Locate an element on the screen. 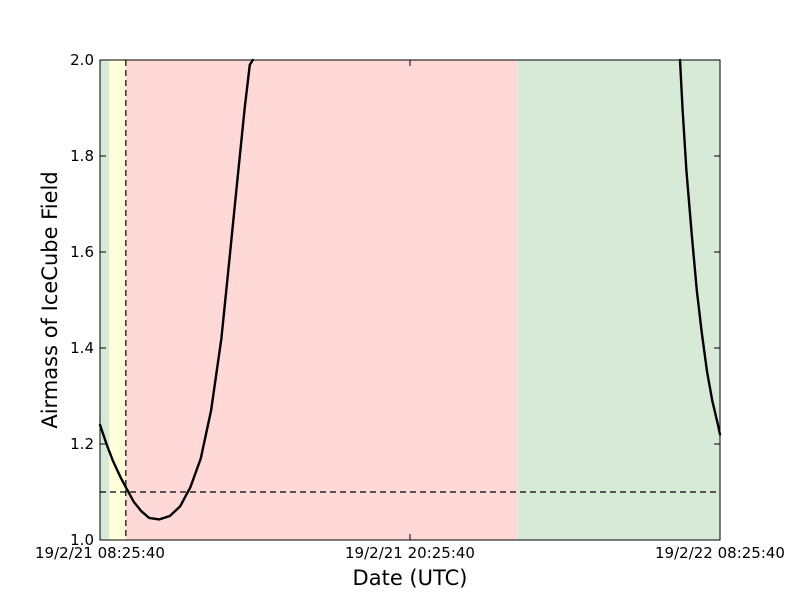 The height and width of the screenshot is (600, 800). y-tick-label: 1.8 is located at coordinates (82, 156).